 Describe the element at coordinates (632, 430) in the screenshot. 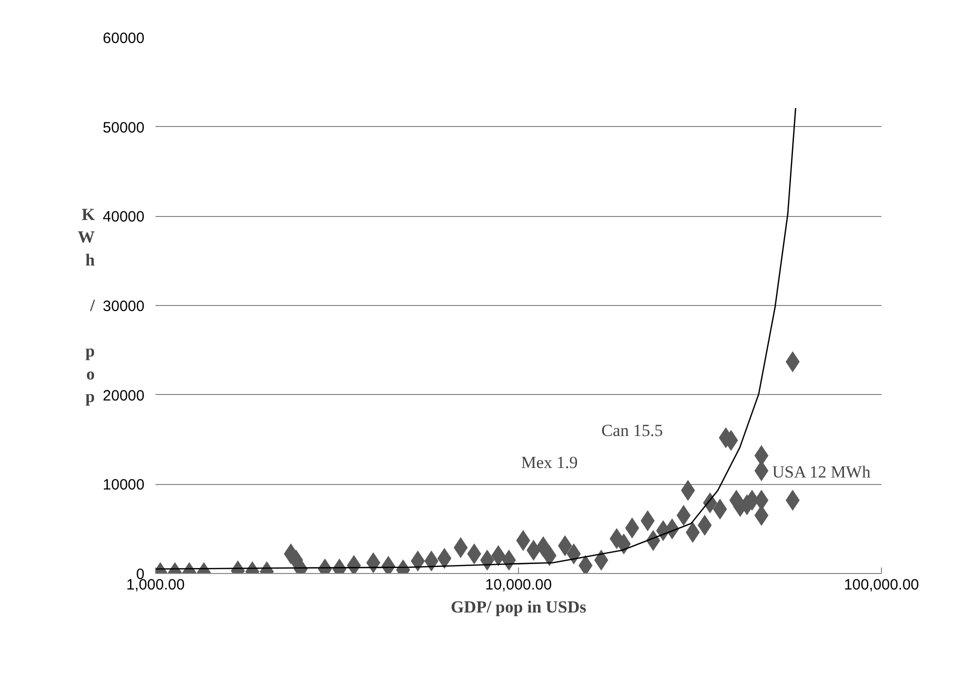

I see `annotation: Can 15.5` at that location.